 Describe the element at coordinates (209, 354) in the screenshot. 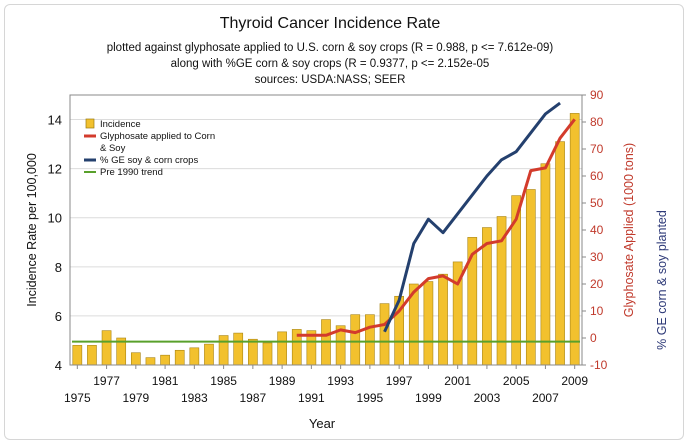

I see `bar-1984` at that location.